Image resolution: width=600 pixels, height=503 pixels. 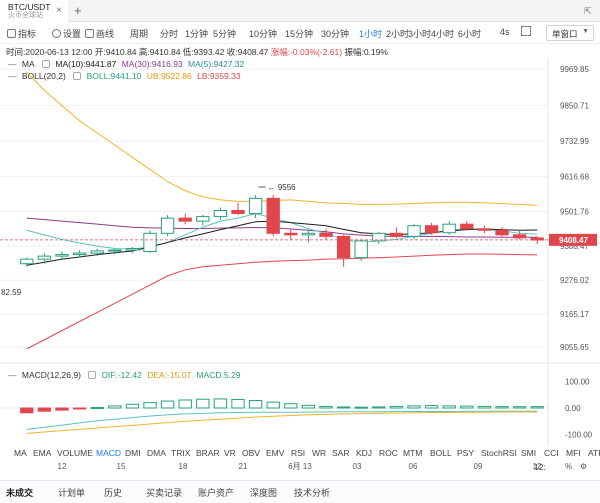 I want to click on indicator-ma: MA, so click(x=20, y=453).